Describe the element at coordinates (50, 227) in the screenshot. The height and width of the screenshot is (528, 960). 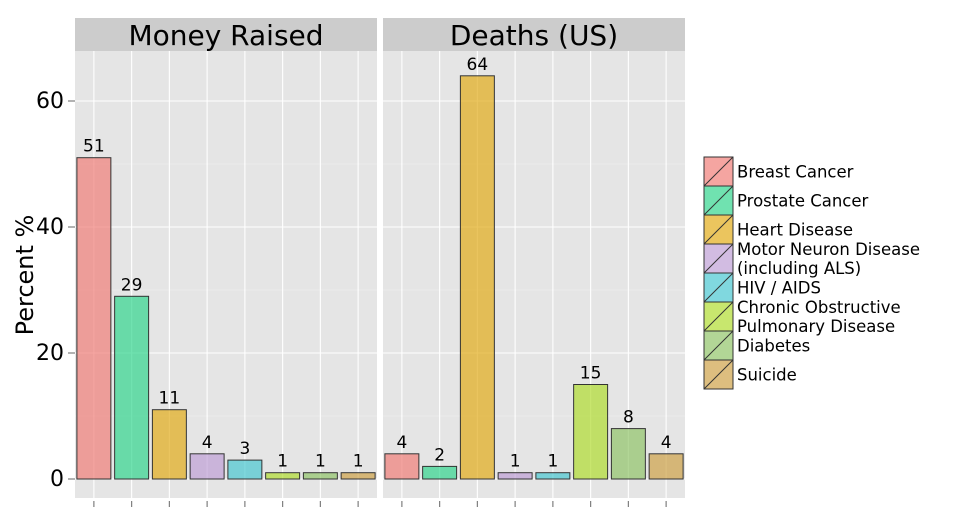
I see `y-tick-label: 40` at that location.